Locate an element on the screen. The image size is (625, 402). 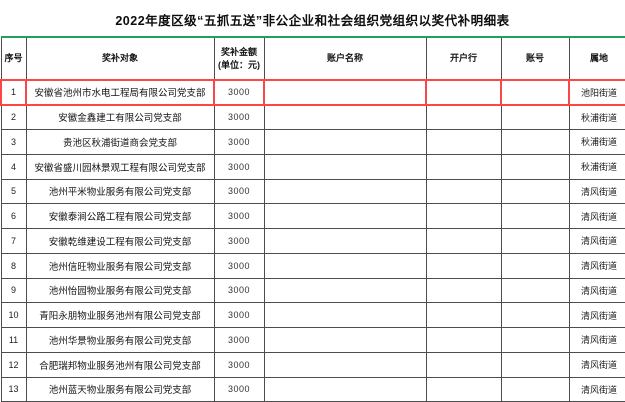
table-cell: 池阳街道 is located at coordinates (596, 92).